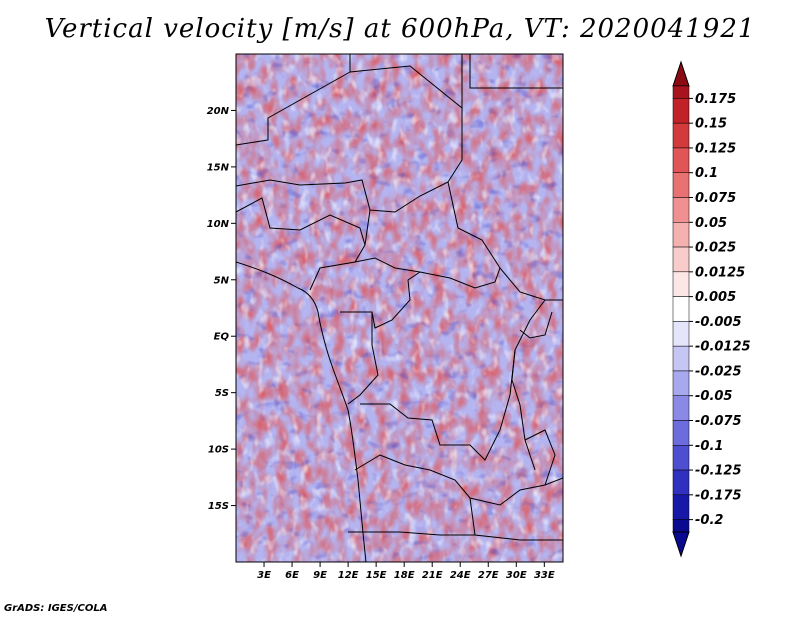 This screenshot has width=800, height=618. What do you see at coordinates (718, 371) in the screenshot?
I see `colorbar-label: -0.025` at bounding box center [718, 371].